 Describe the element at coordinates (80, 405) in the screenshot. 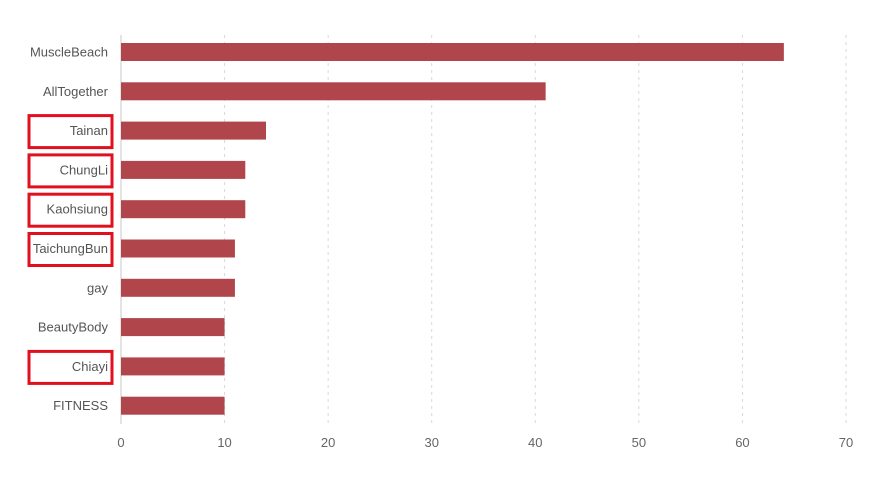

I see `category-label: FITNESS` at that location.